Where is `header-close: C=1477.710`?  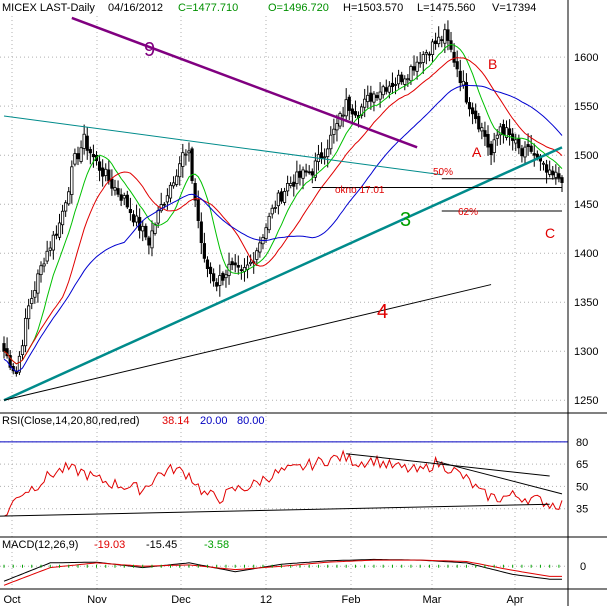 header-close: C=1477.710 is located at coordinates (208, 8).